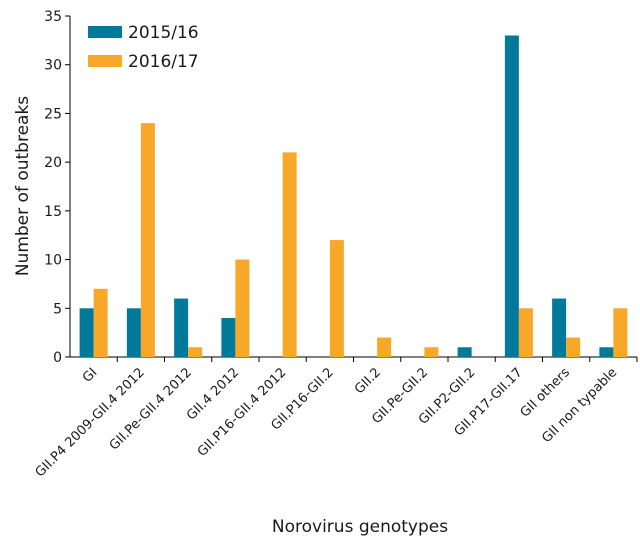 This screenshot has width=640, height=541. I want to click on y-tick-label: 0, so click(57, 358).